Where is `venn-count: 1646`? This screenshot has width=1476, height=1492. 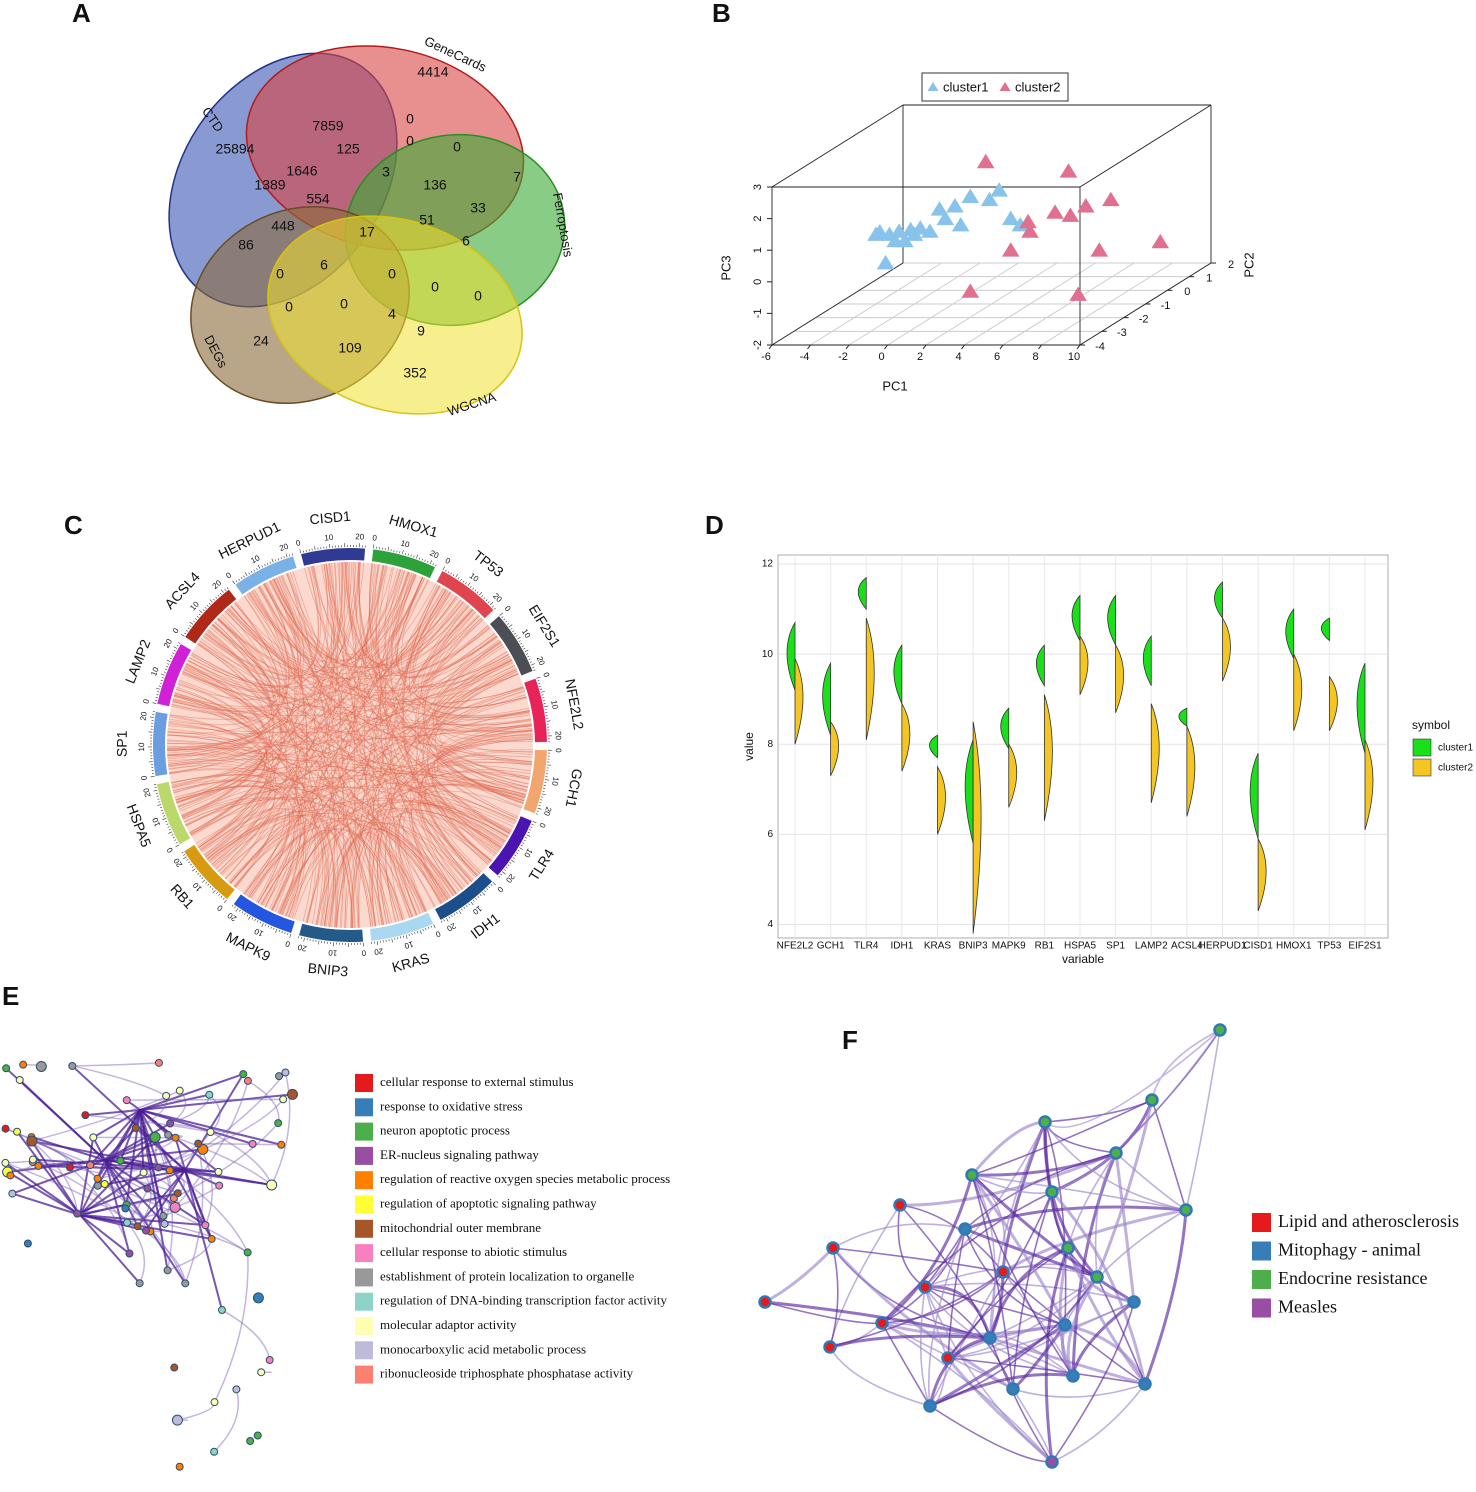
venn-count: 1646 is located at coordinates (301, 171).